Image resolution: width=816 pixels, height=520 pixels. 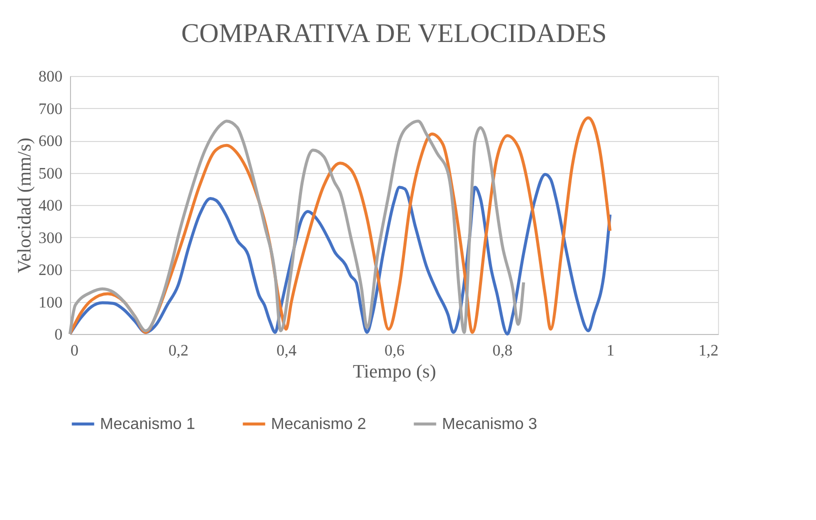 What do you see at coordinates (50, 238) in the screenshot?
I see `y-tick-label: 300` at bounding box center [50, 238].